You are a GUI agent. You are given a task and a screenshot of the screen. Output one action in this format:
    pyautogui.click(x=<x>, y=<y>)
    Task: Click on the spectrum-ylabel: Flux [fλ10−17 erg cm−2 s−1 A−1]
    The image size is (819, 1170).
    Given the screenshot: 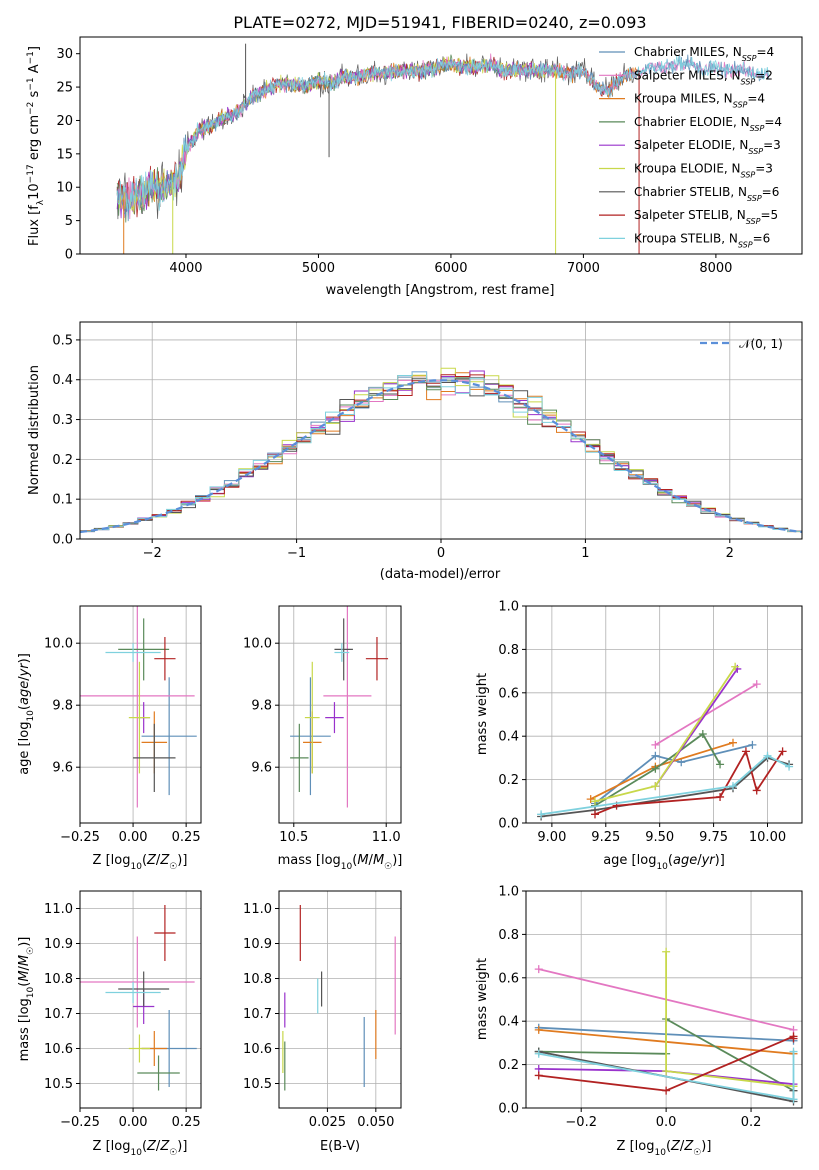 What is the action you would take?
    pyautogui.click(x=36, y=146)
    